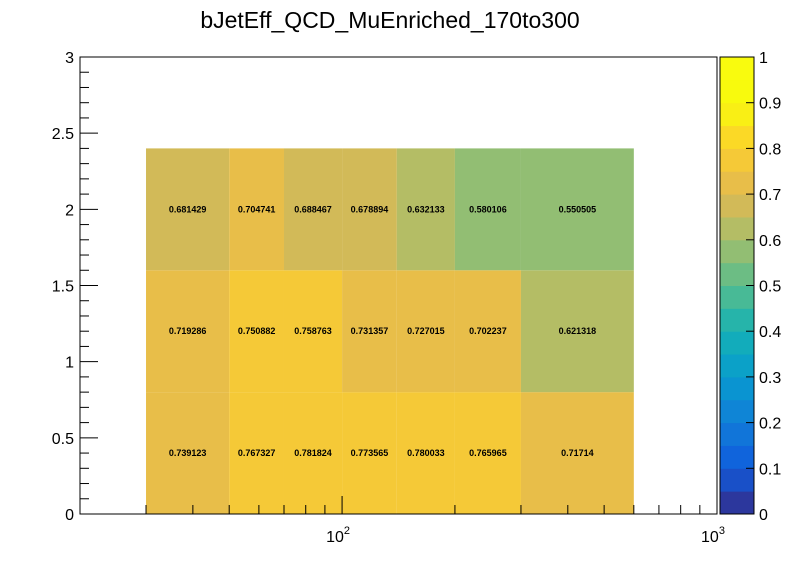 The image size is (796, 577). I want to click on colorbar-tick-label: 0.5, so click(770, 287).